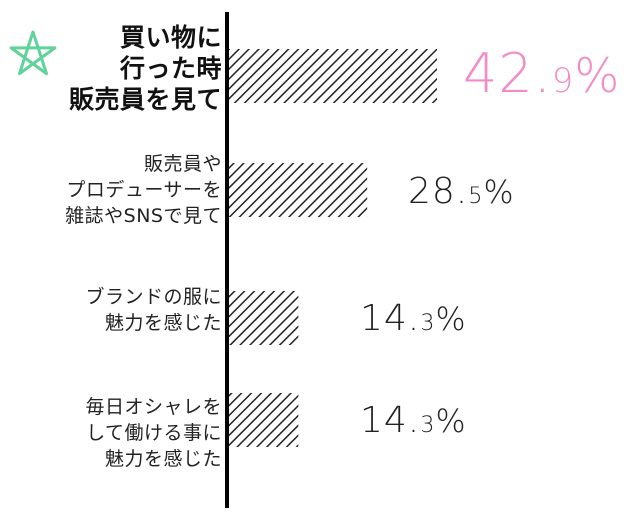 The height and width of the screenshot is (522, 640). I want to click on value-label-4: 14.3%, so click(413, 420).